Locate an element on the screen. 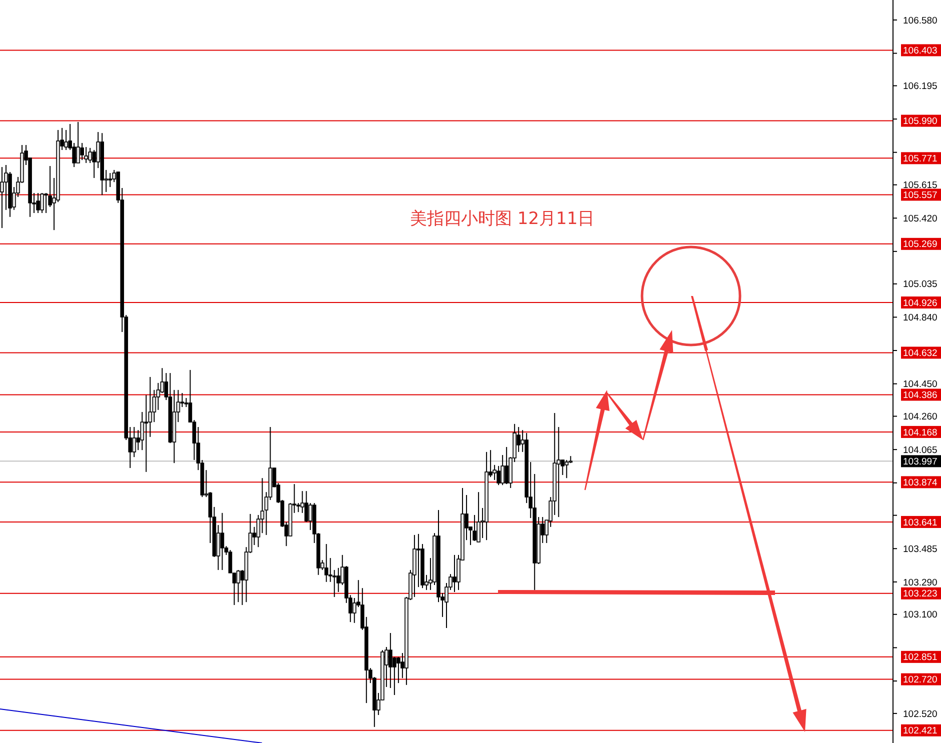 This screenshot has width=941, height=743. ref-line-label: 103.997 is located at coordinates (920, 462).